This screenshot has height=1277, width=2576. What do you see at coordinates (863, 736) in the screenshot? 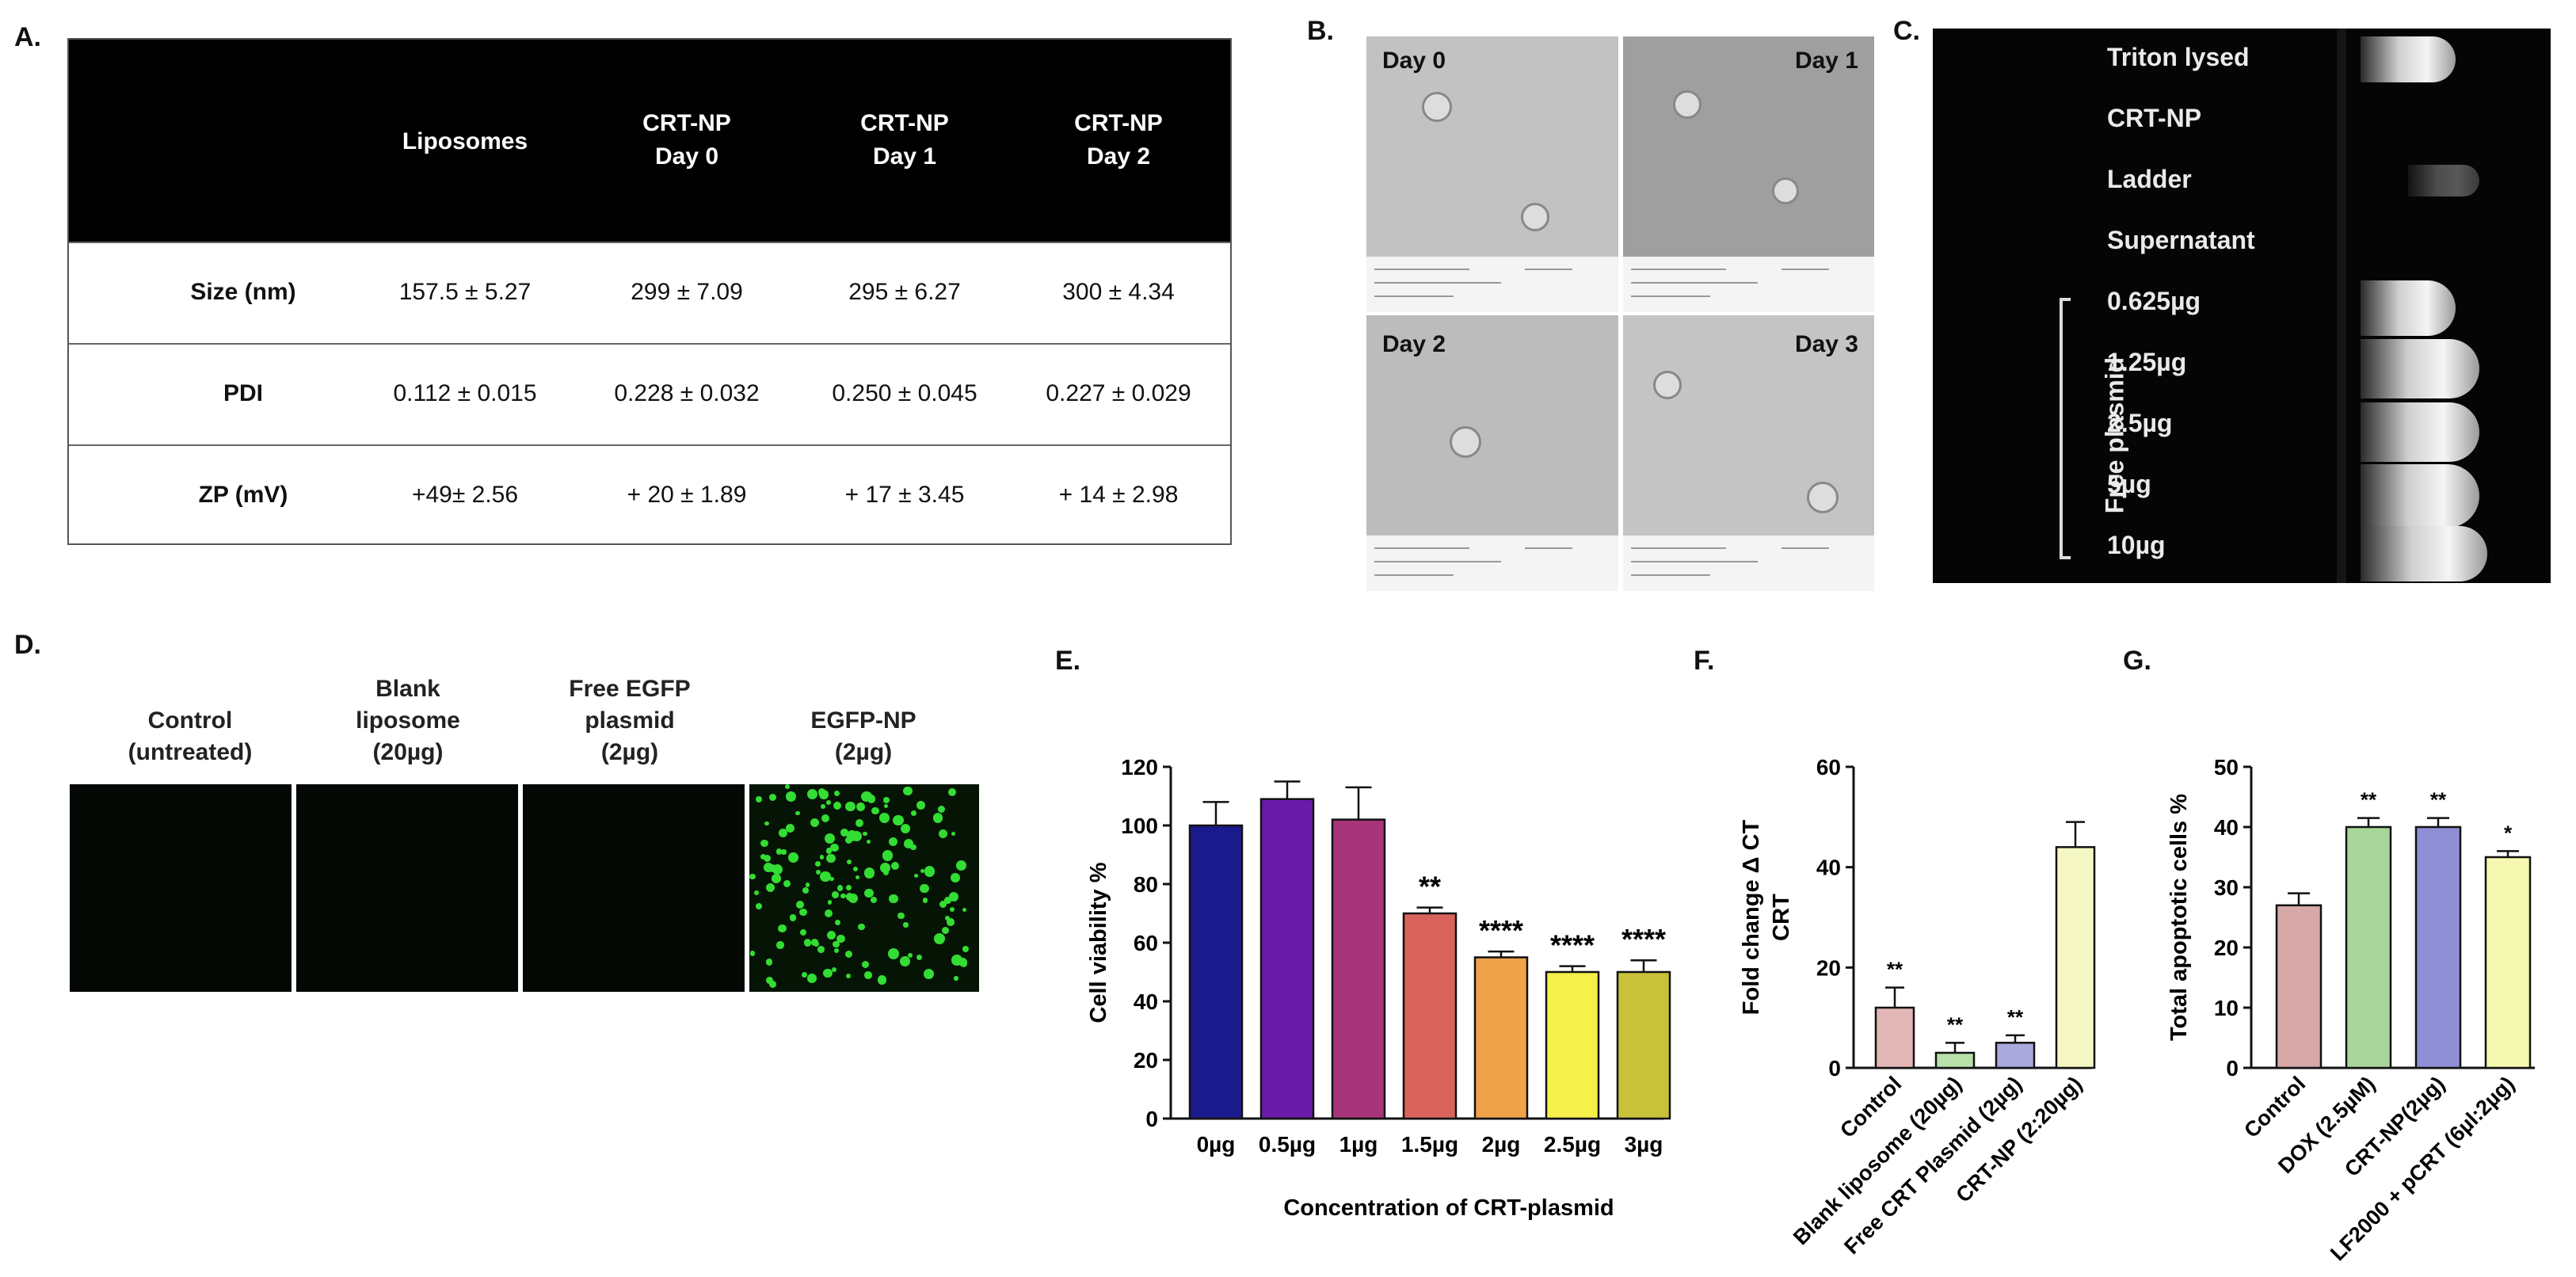
I see `micro-label-egfp-np: EGFP-NP (2µg)` at bounding box center [863, 736].